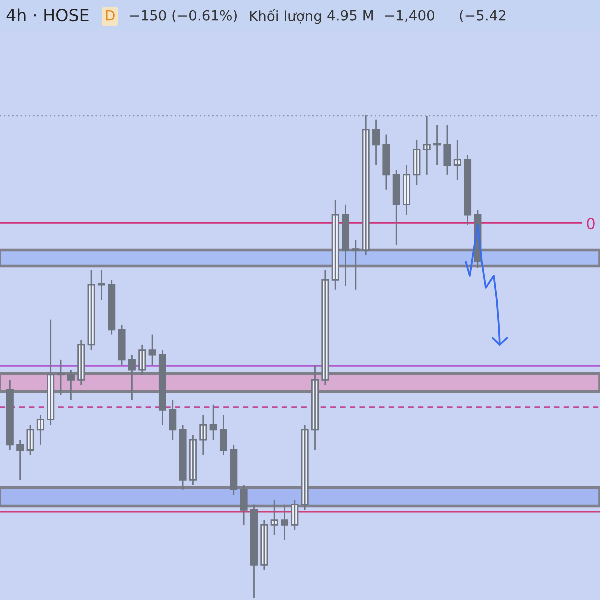 The height and width of the screenshot is (600, 600). What do you see at coordinates (591, 224) in the screenshot?
I see `text: 0` at bounding box center [591, 224].